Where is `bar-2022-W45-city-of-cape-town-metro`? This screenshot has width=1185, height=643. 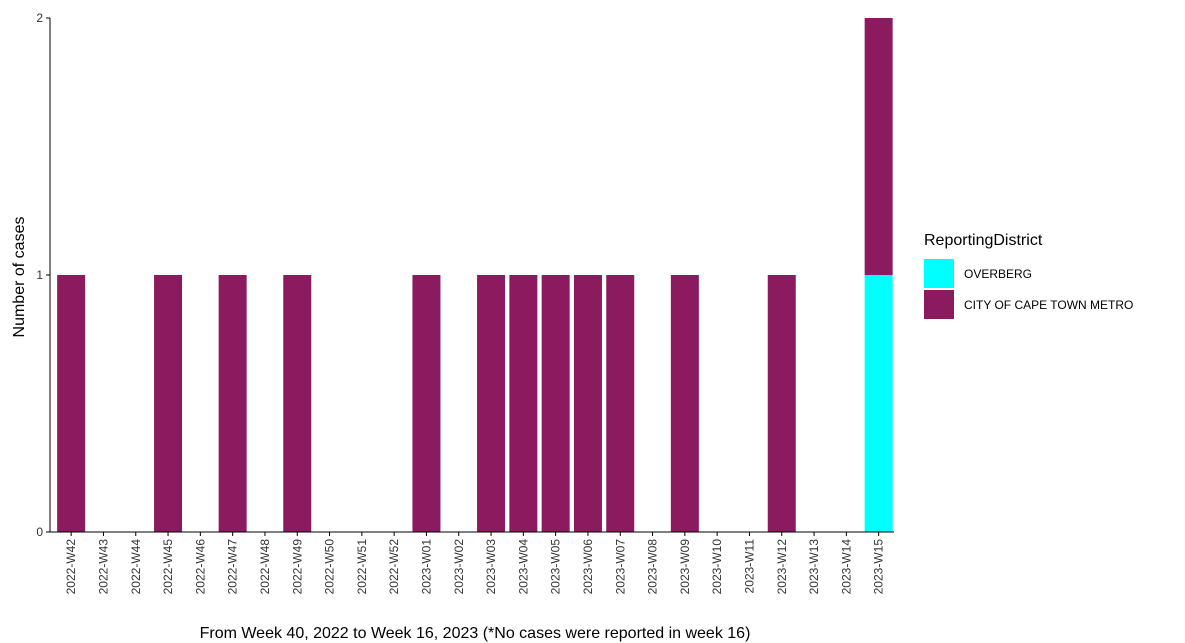
bar-2022-W45-city-of-cape-town-metro is located at coordinates (168, 403).